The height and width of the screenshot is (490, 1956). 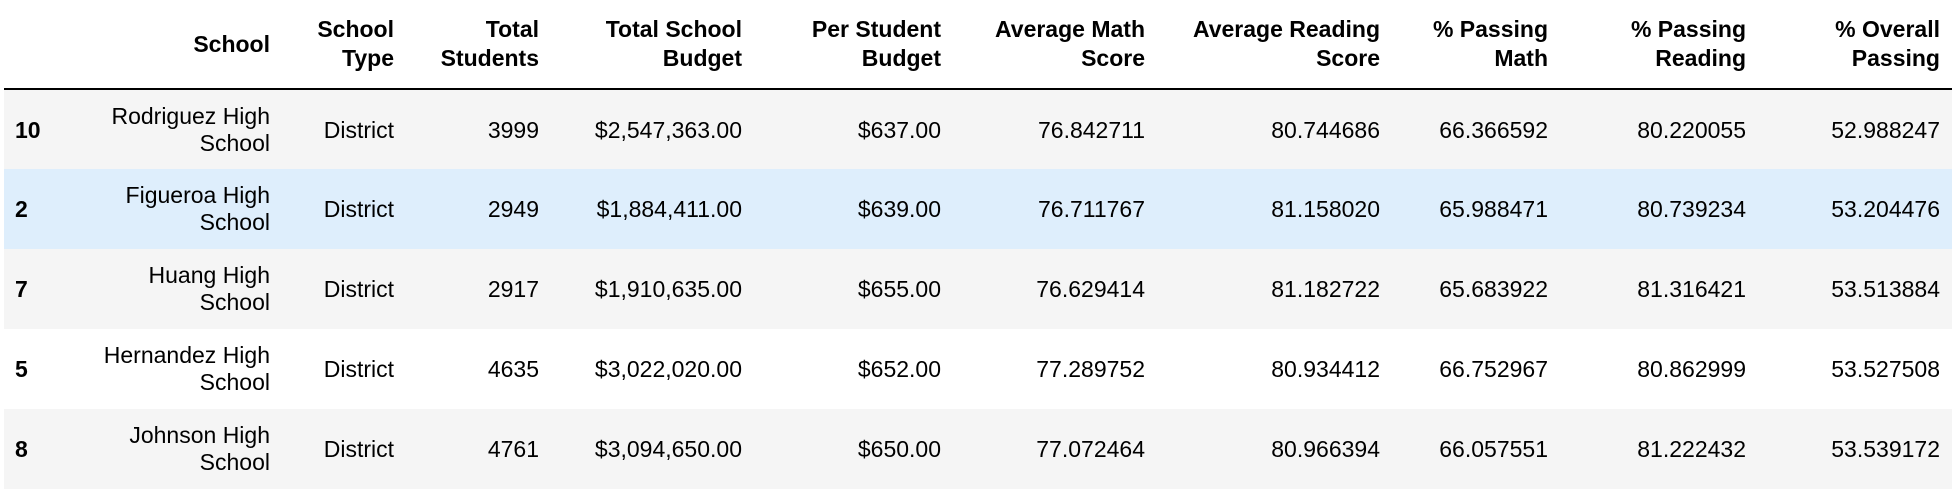 What do you see at coordinates (513, 449) in the screenshot?
I see `cell-total-students: 4761` at bounding box center [513, 449].